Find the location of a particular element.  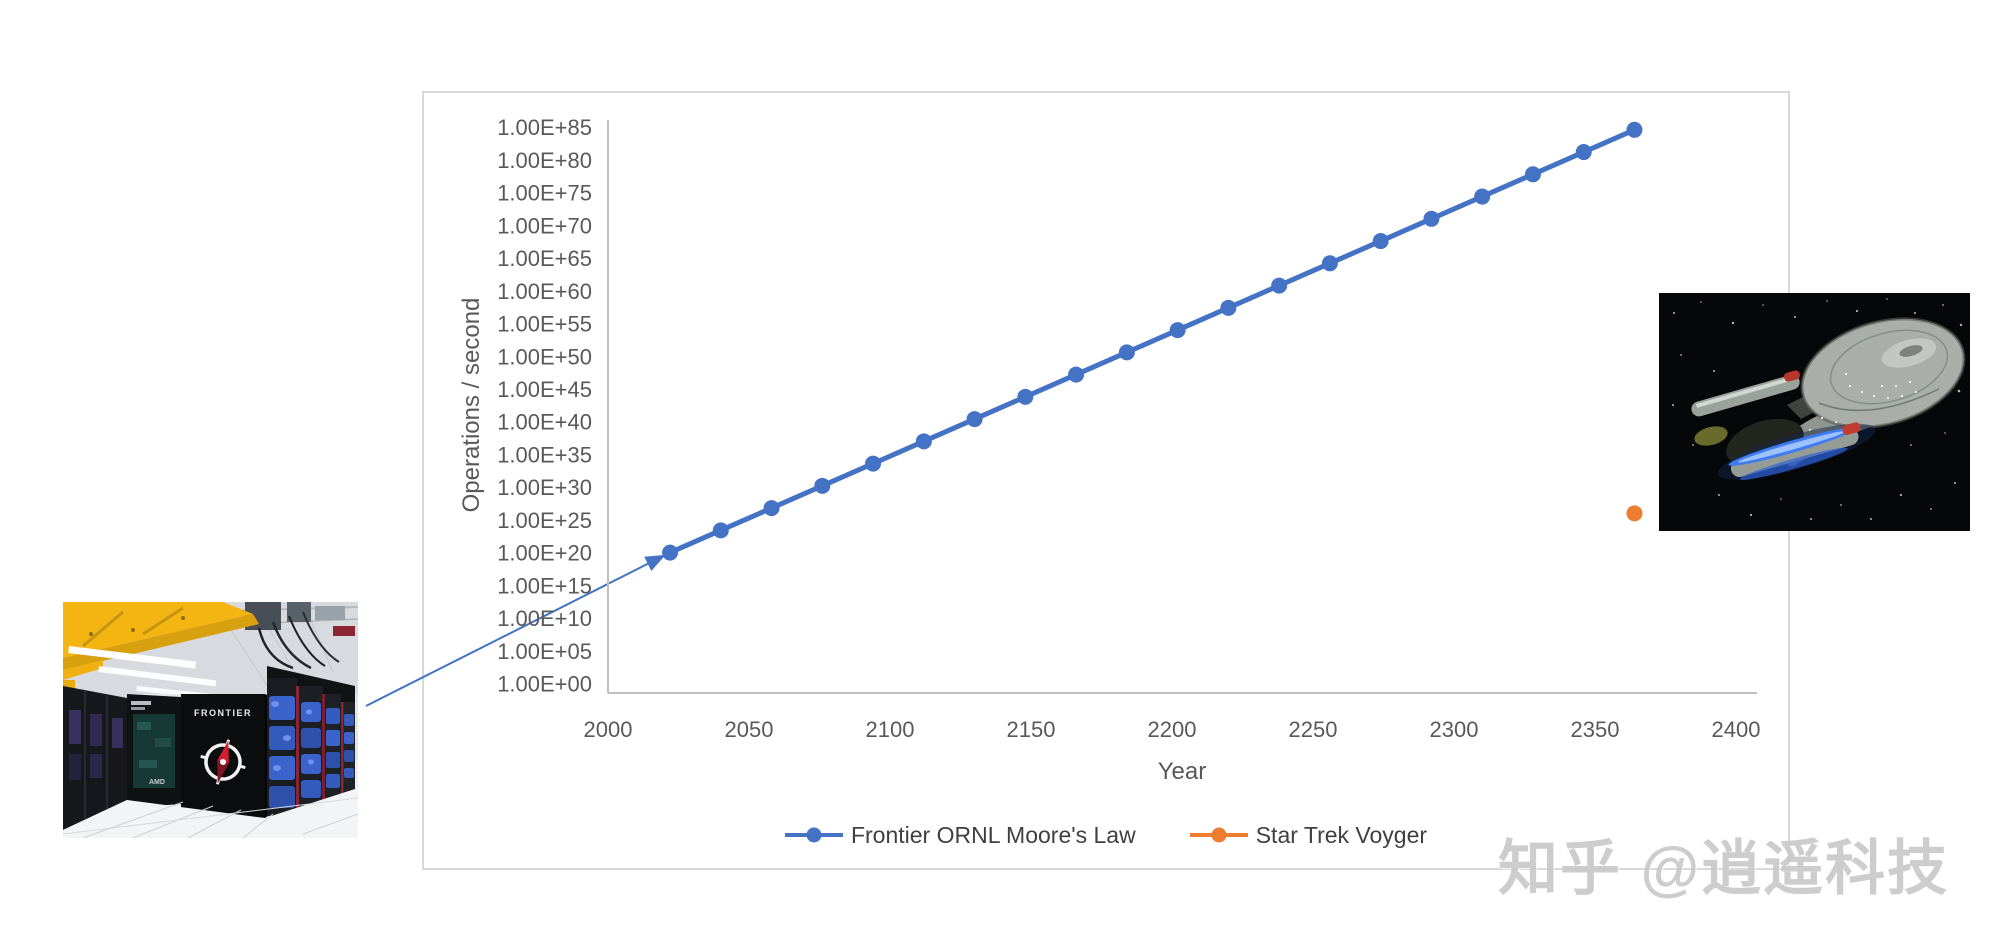

x-tick-label: 2400 is located at coordinates (1736, 729).